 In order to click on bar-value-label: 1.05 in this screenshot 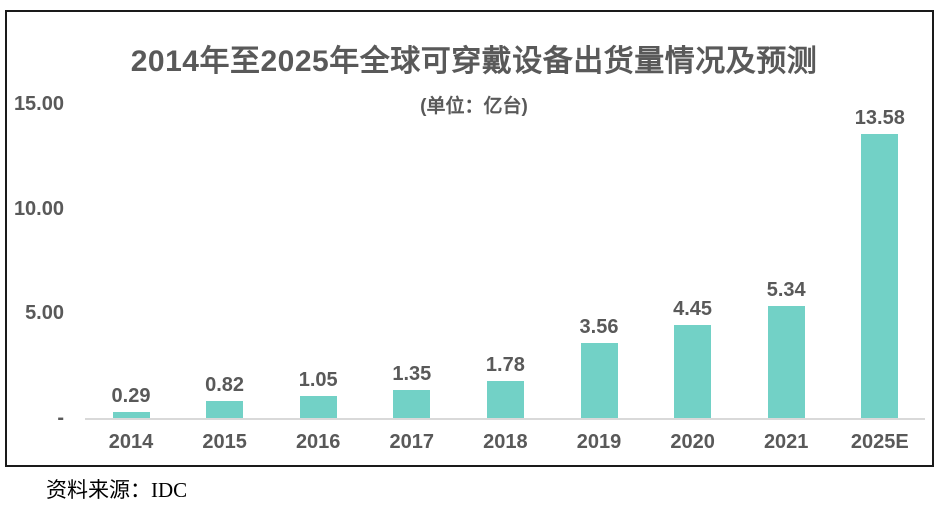, I will do `click(318, 380)`.